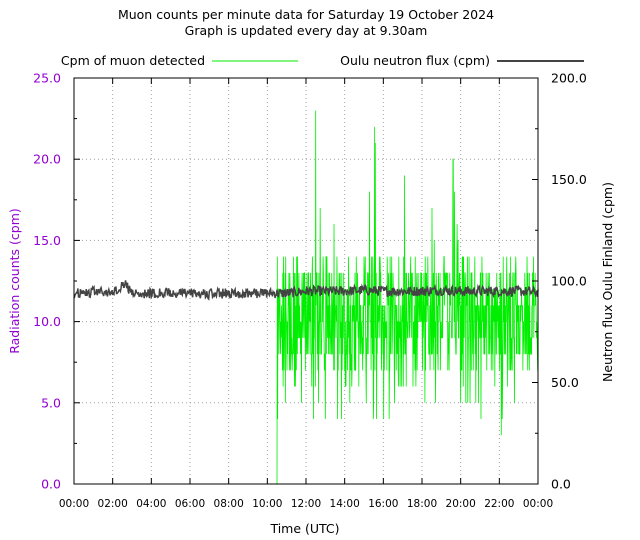  Describe the element at coordinates (151, 504) in the screenshot. I see `x-tick-label: 04:00` at that location.